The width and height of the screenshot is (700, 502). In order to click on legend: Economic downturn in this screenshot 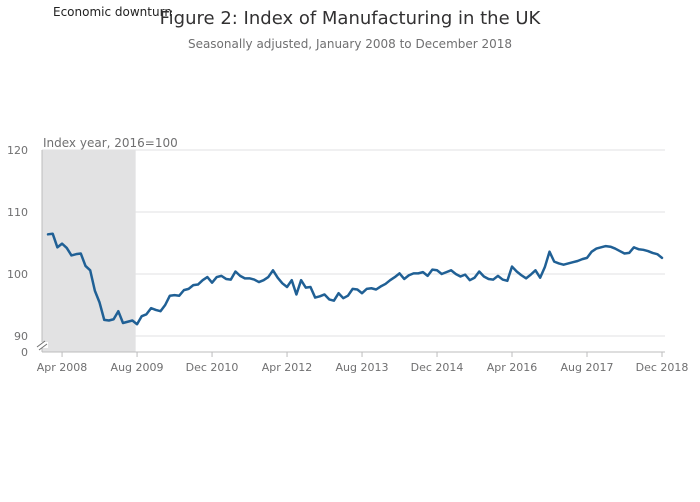, I will do `click(108, 12)`.